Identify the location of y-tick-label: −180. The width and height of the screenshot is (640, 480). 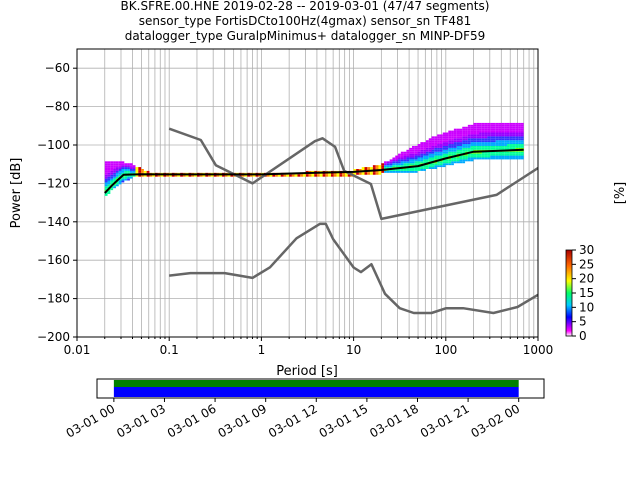
(53, 299).